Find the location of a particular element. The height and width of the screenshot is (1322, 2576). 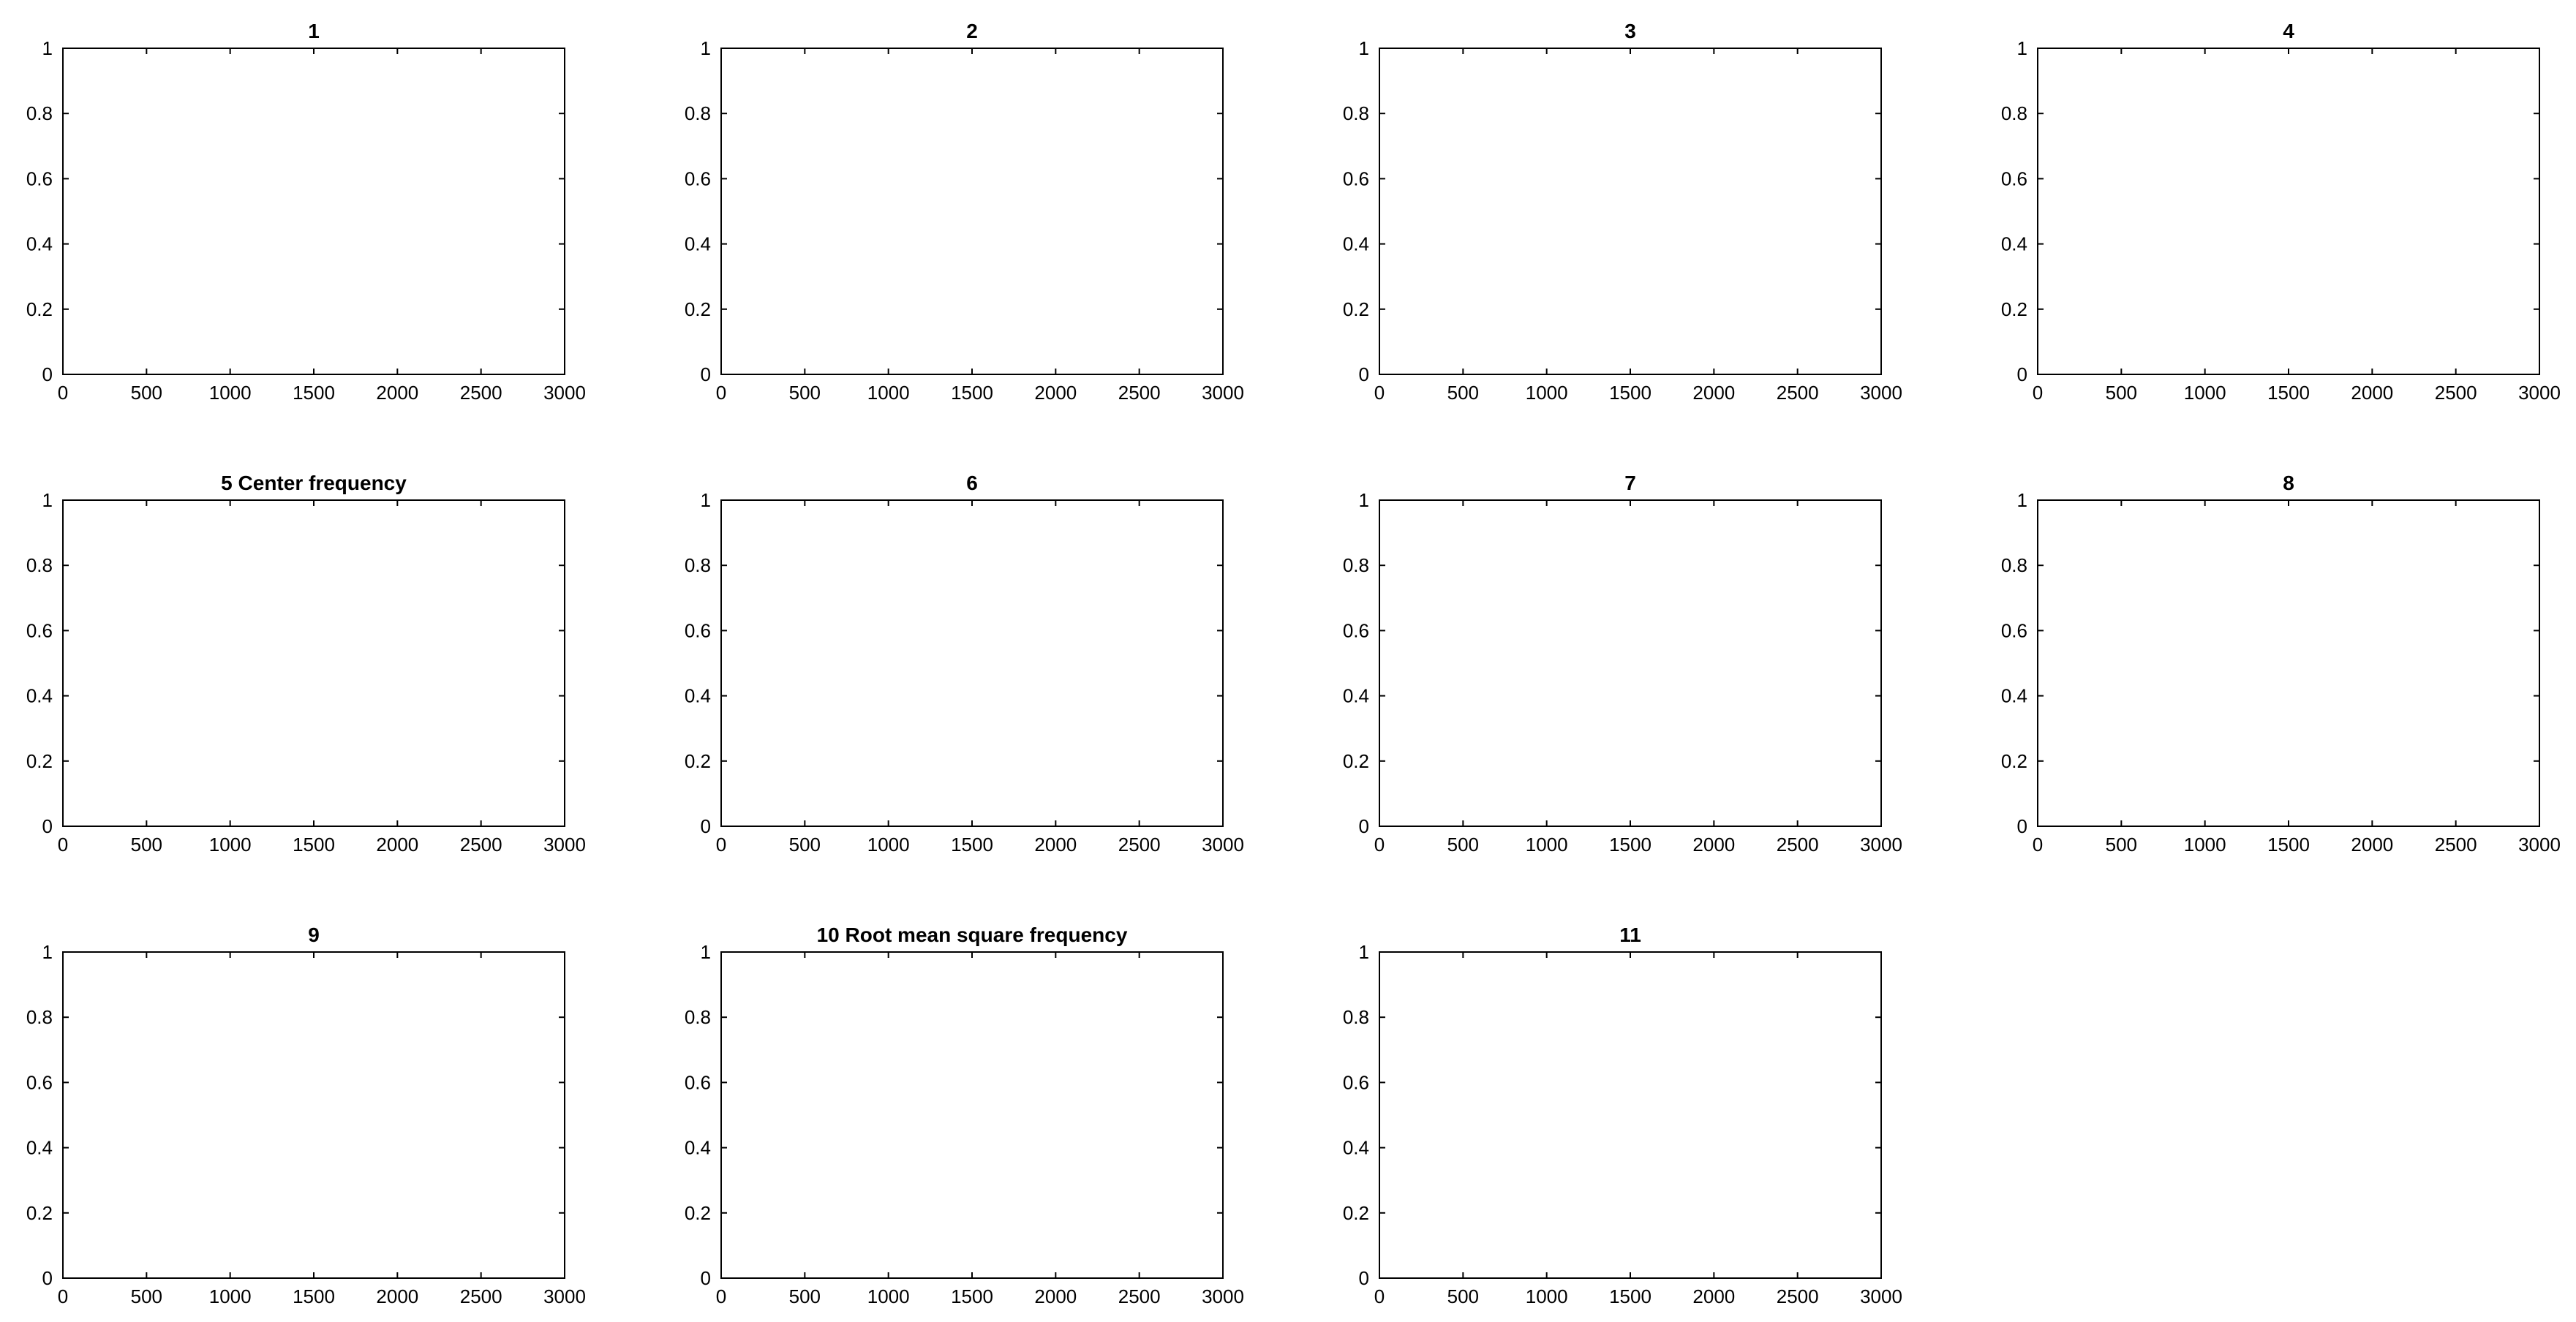

subplot-title: 5 Center frequency is located at coordinates (314, 483).